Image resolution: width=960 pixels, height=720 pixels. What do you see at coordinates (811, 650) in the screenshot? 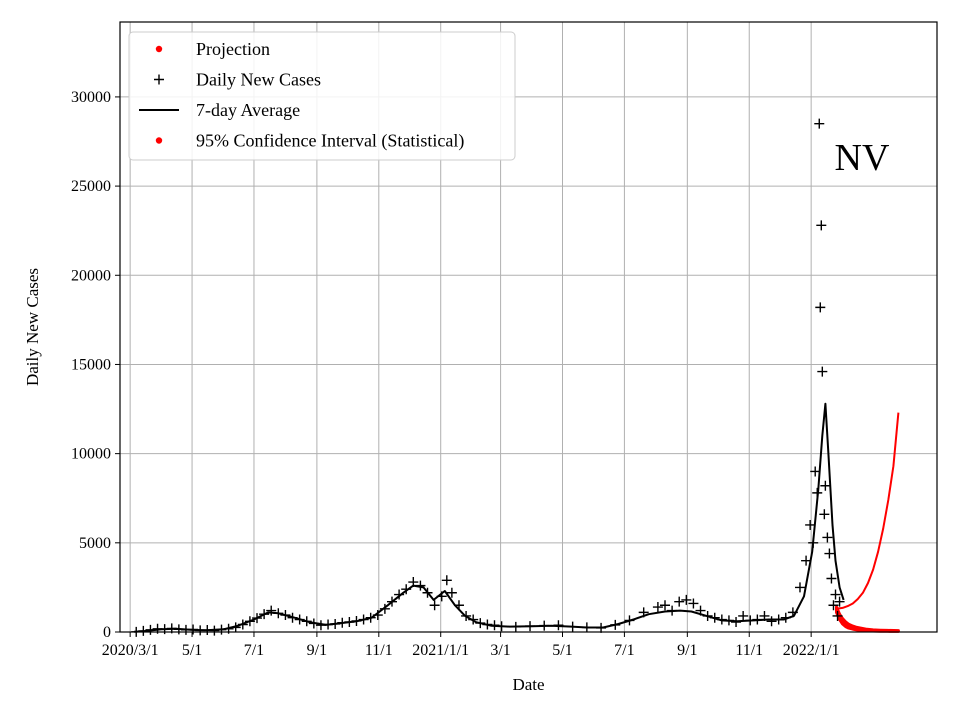
I see `x-tick-label: 2022/1/1` at bounding box center [811, 650].